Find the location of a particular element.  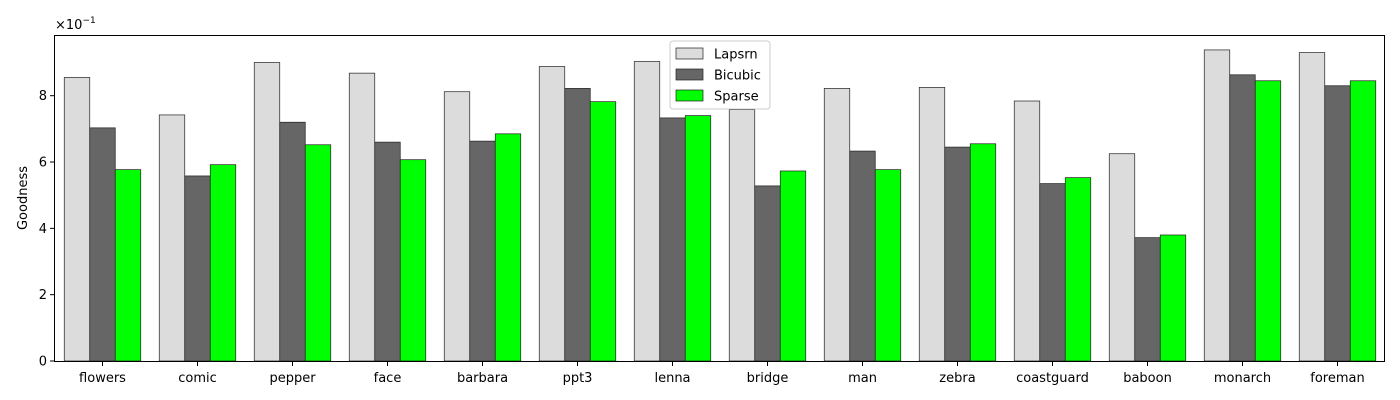

bar-sparse-monarch is located at coordinates (1268, 221).